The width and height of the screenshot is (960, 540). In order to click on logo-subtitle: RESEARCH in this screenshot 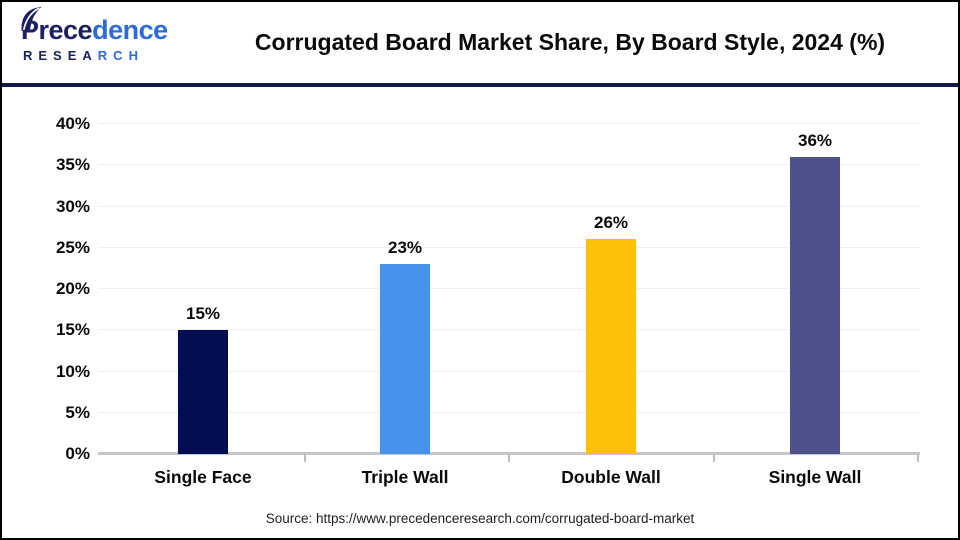, I will do `click(110, 56)`.